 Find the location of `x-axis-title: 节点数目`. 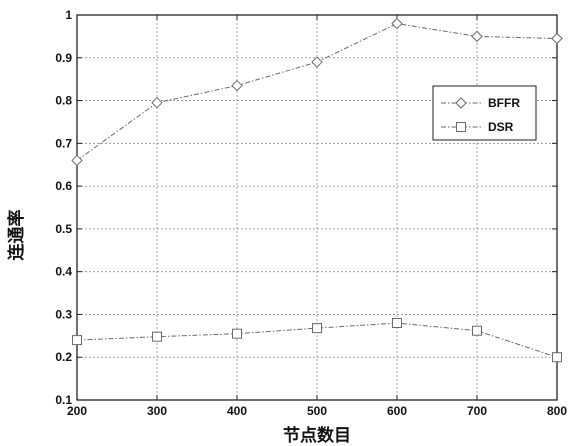

x-axis-title: 节点数目 is located at coordinates (317, 435).